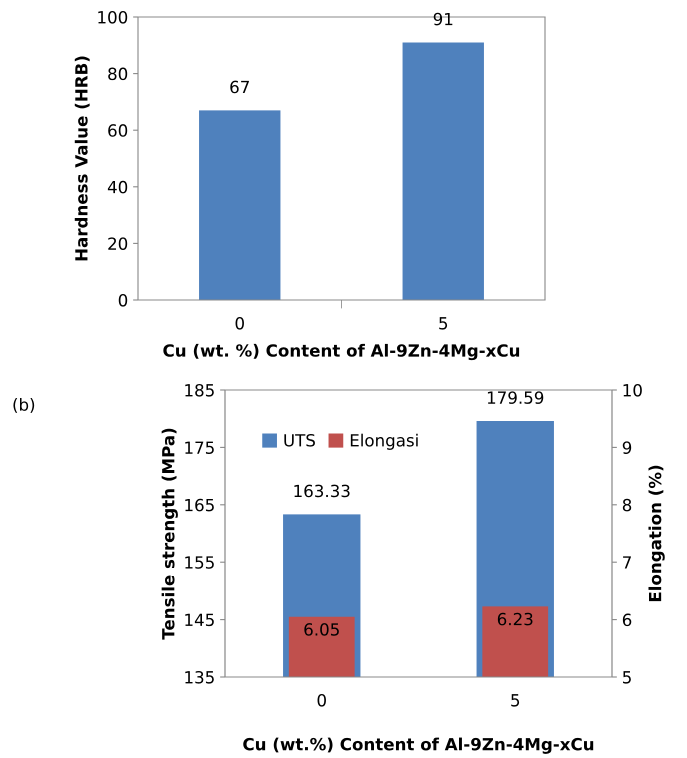 The width and height of the screenshot is (687, 758). I want to click on y-axis-title: Tensile strength (MPa), so click(170, 534).